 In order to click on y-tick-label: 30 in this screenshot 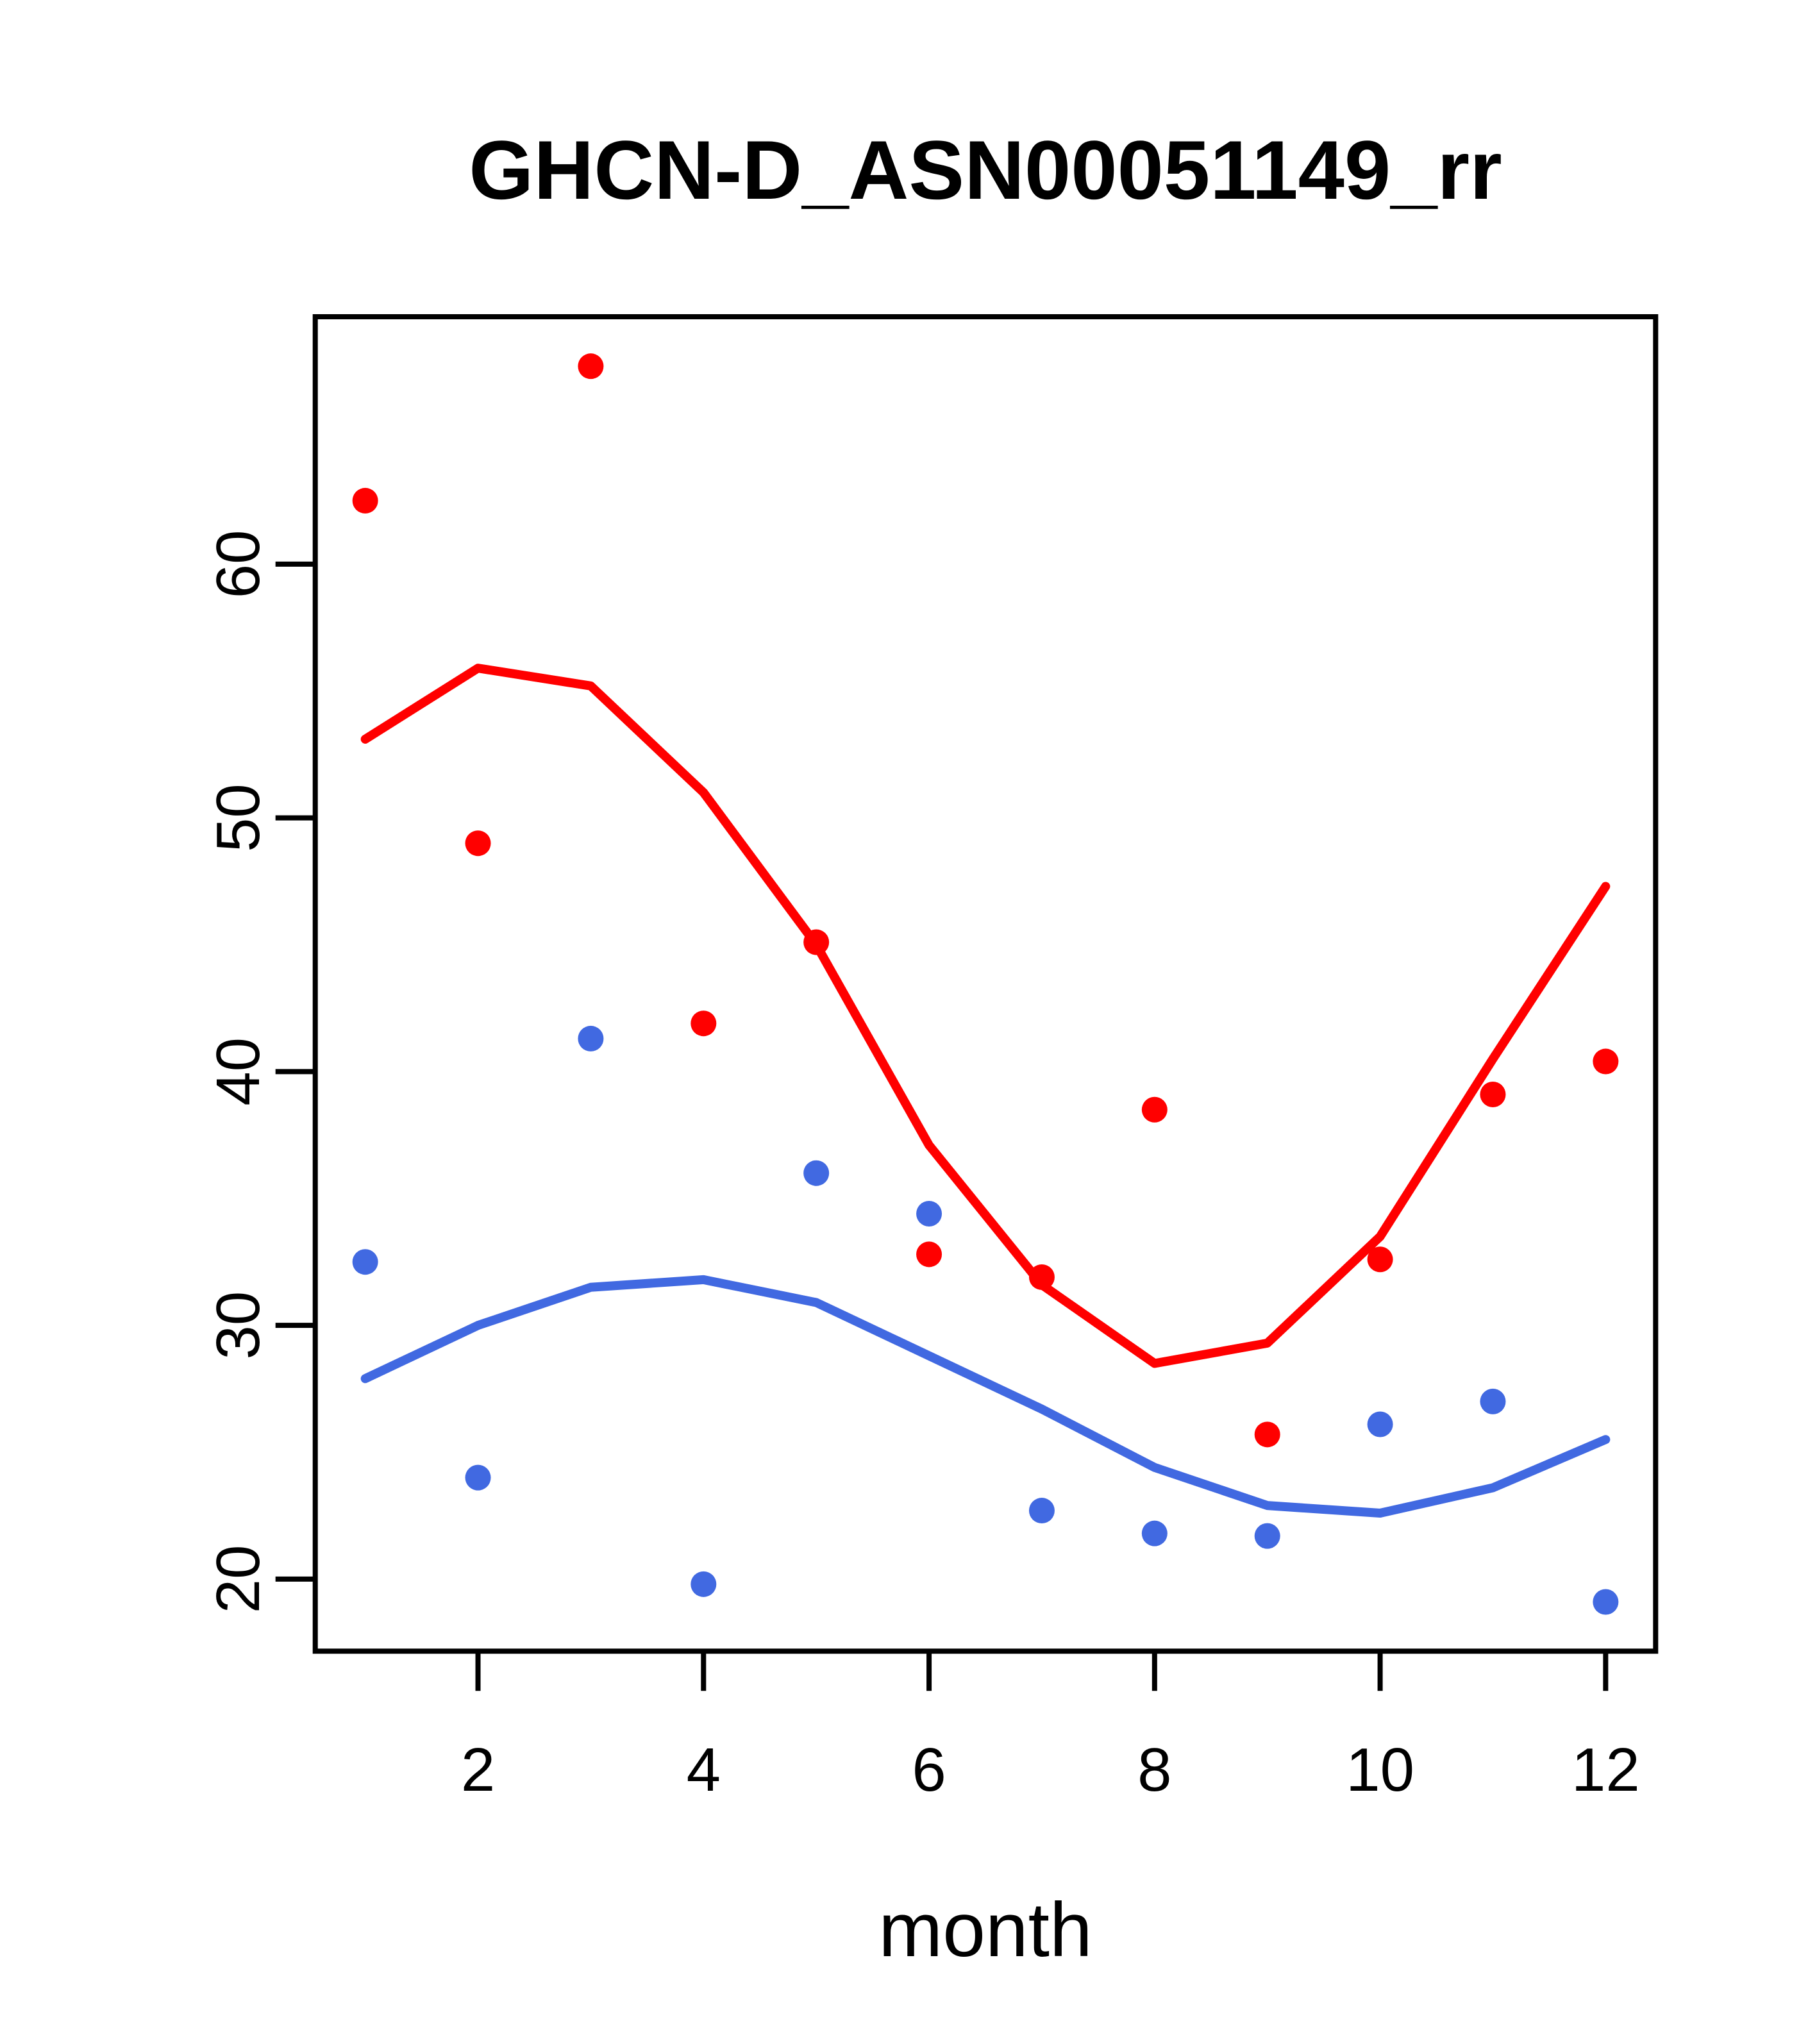, I will do `click(238, 1325)`.